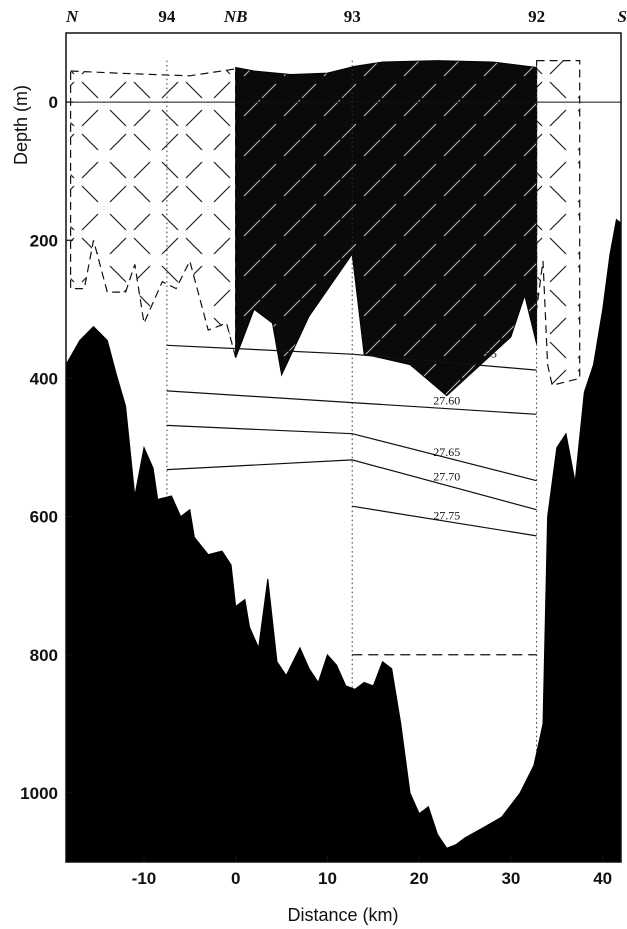  I want to click on y-tick-label: 200, so click(44, 240).